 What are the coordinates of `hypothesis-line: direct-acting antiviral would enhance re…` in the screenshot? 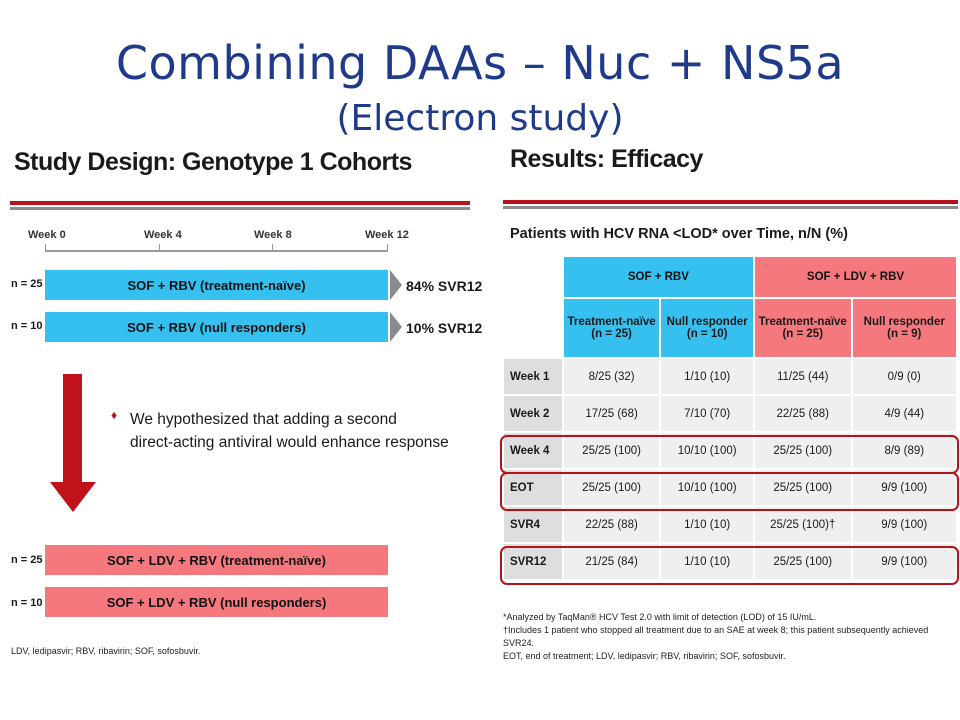 It's located at (289, 442).